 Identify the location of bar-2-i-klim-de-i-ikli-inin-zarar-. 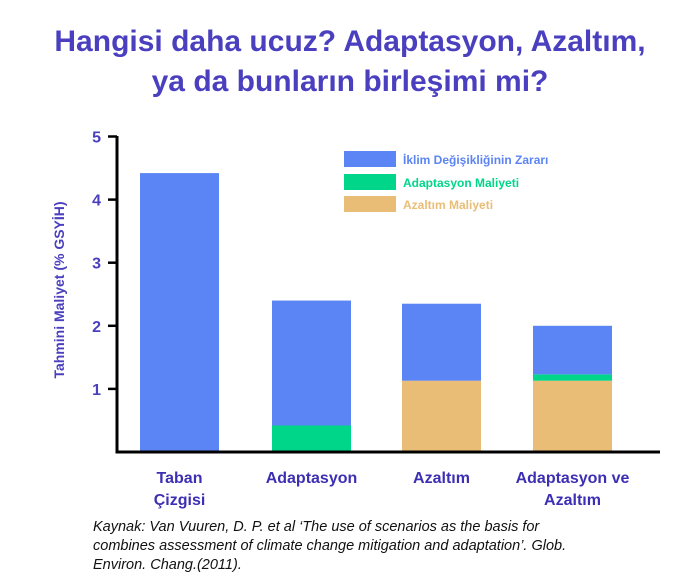
(311, 363).